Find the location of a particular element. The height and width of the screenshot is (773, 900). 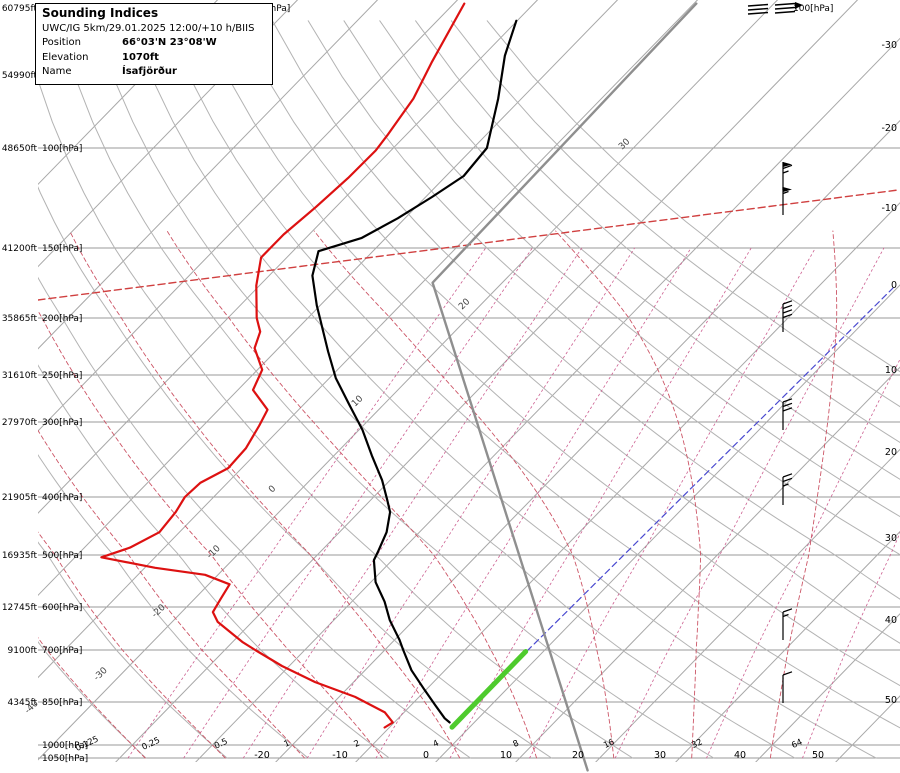

elevation-value: 1070ft is located at coordinates (140, 57).